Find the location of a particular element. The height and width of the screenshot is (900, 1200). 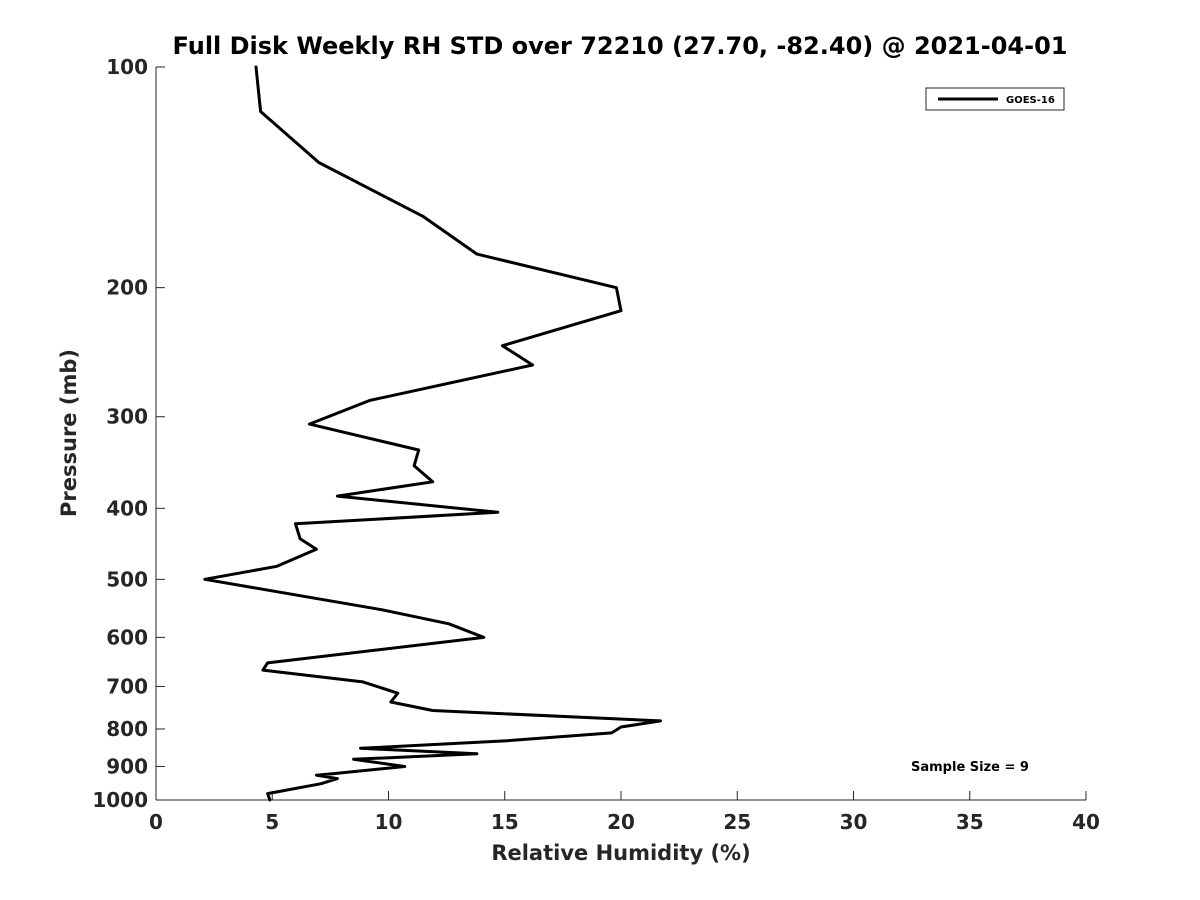

y-ticks: 100 200 300 400 500 600 700 800 900 1000 is located at coordinates (128, 433).